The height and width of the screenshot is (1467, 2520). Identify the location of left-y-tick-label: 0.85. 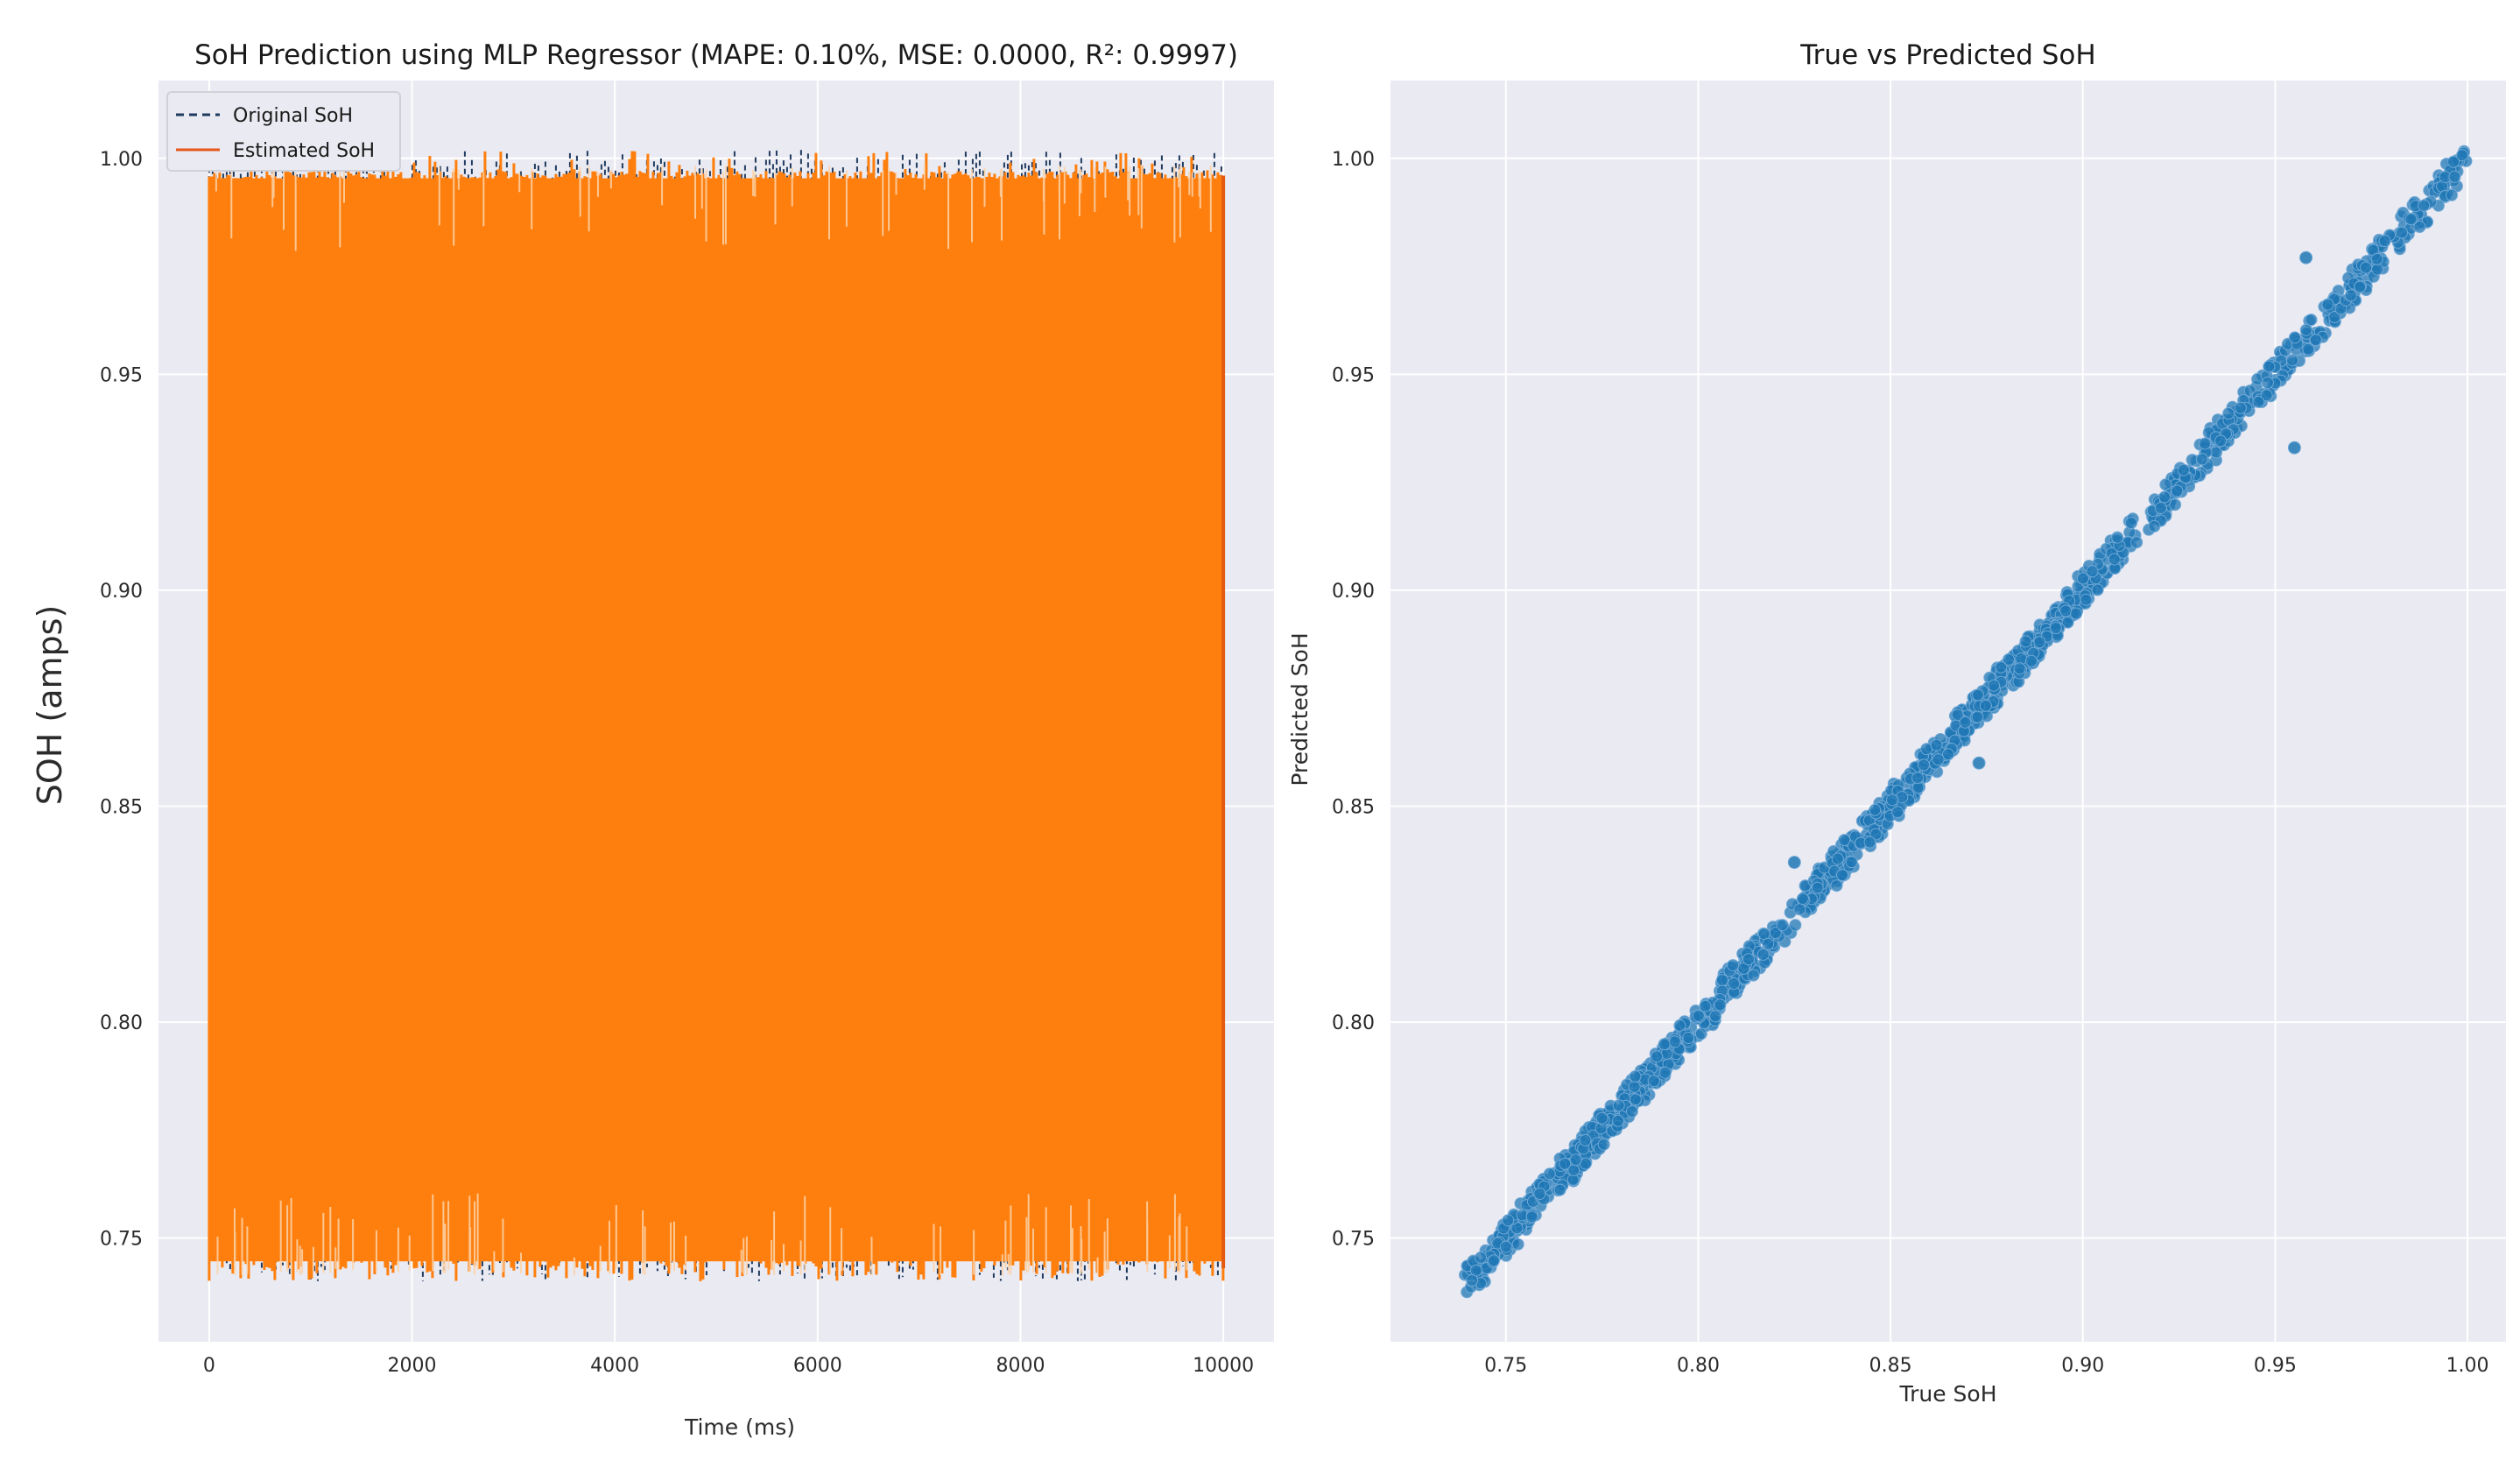
(121, 807).